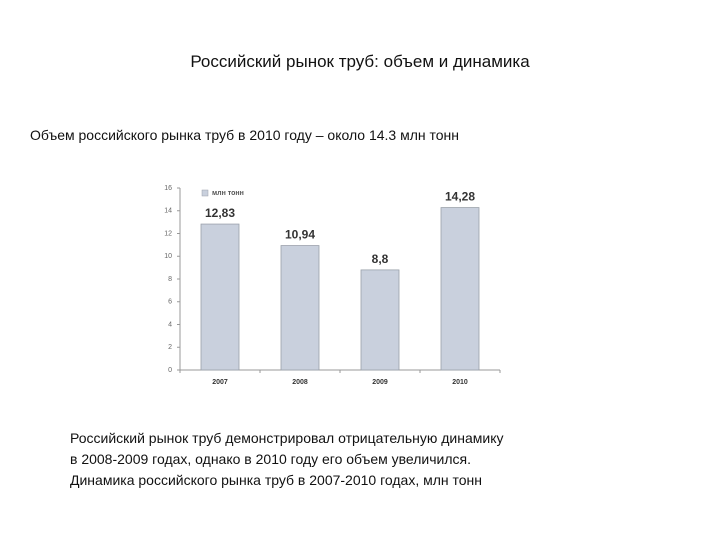 The image size is (720, 540). I want to click on value-label: 12,83, so click(220, 213).